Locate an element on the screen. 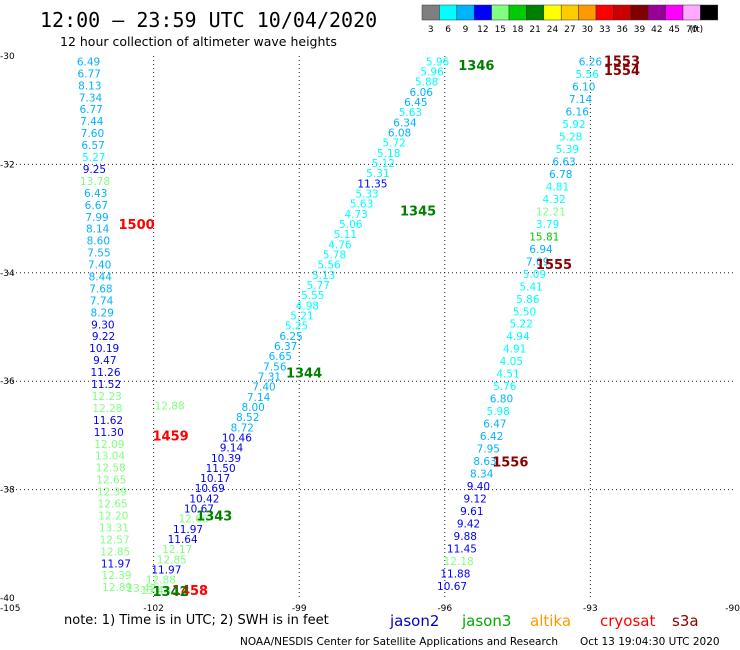 This screenshot has width=740, height=650. wave-height-value: 5.18 is located at coordinates (388, 154).